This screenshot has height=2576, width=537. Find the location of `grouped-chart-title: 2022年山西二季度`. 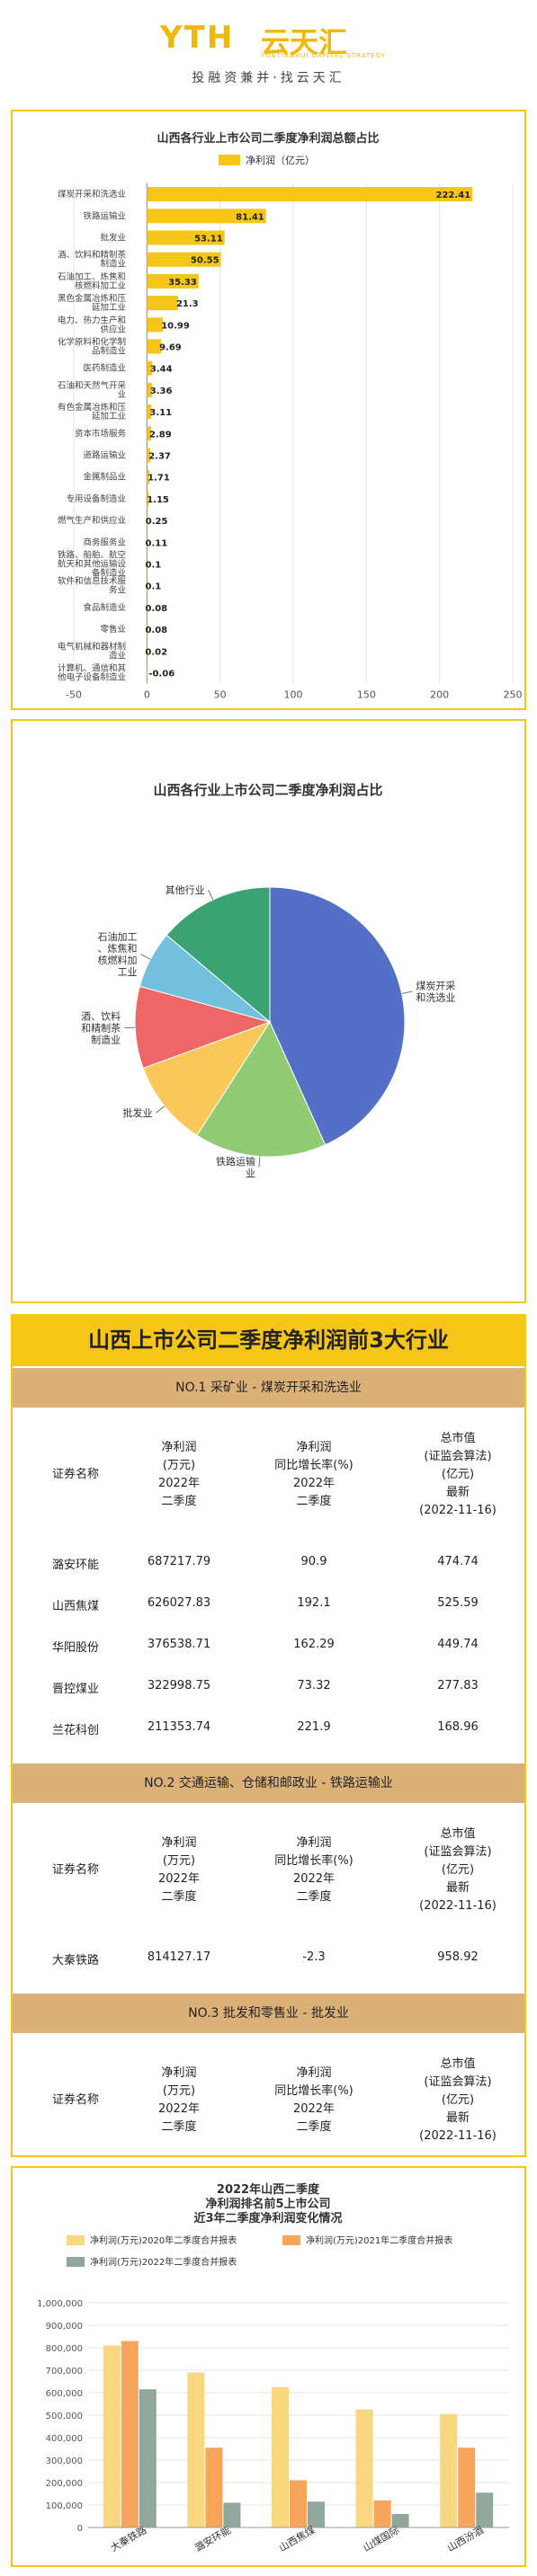

grouped-chart-title: 2022年山西二季度 is located at coordinates (268, 2189).